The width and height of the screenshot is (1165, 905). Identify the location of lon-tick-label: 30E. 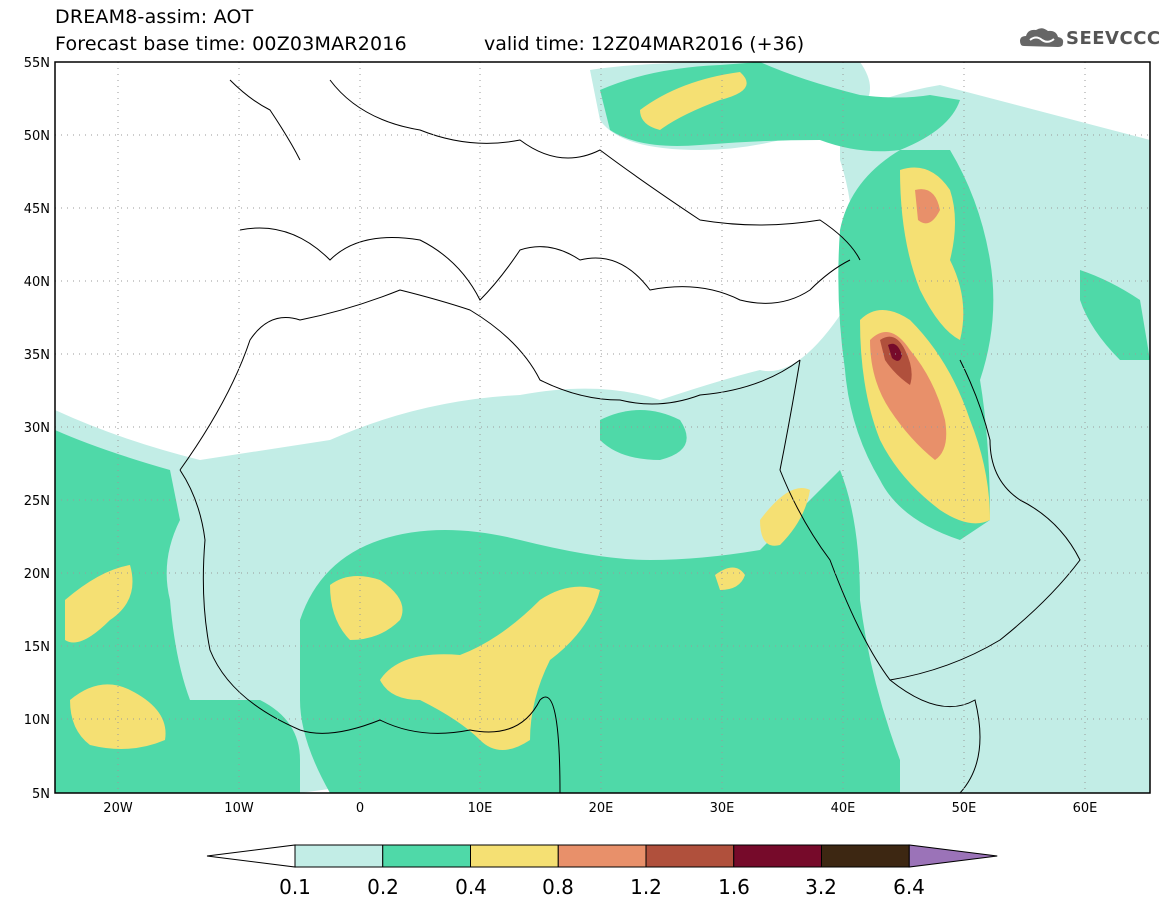
(722, 808).